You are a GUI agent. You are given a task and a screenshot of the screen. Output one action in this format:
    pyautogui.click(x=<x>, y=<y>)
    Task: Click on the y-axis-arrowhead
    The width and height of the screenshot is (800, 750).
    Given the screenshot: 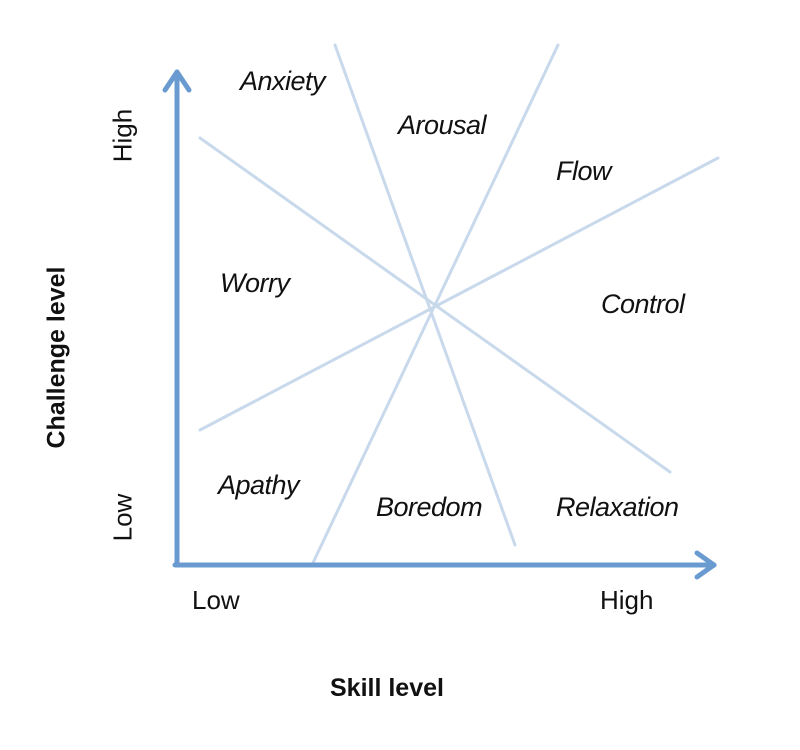 What is the action you would take?
    pyautogui.click(x=177, y=81)
    